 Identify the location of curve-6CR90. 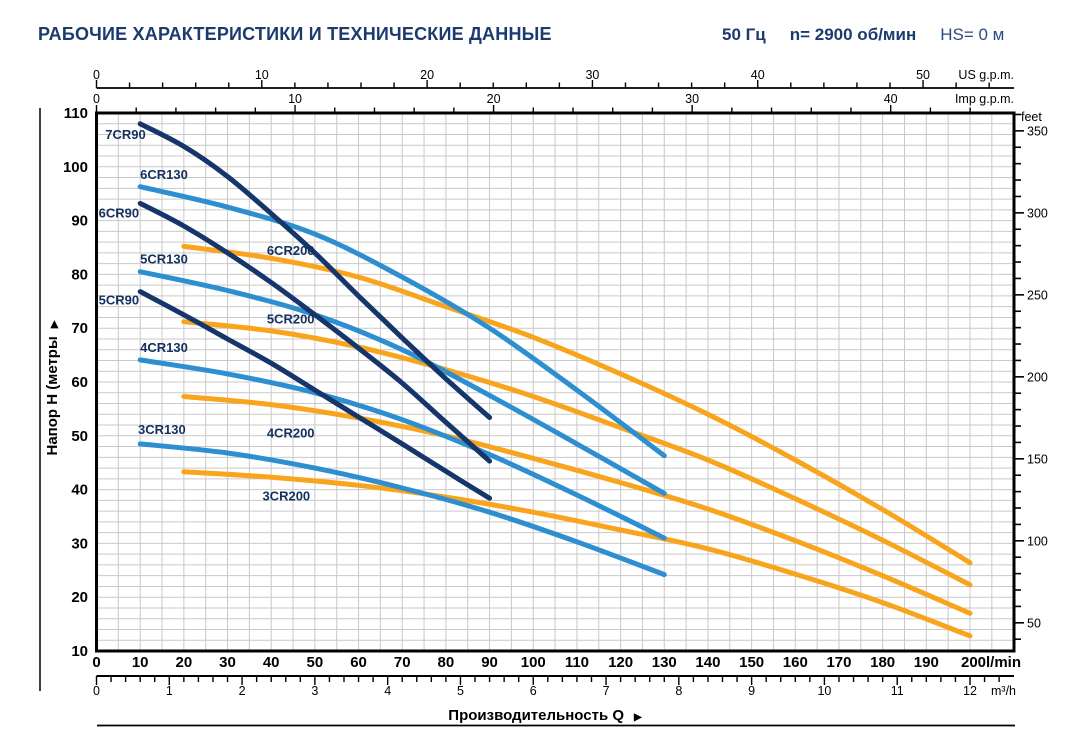
(315, 332).